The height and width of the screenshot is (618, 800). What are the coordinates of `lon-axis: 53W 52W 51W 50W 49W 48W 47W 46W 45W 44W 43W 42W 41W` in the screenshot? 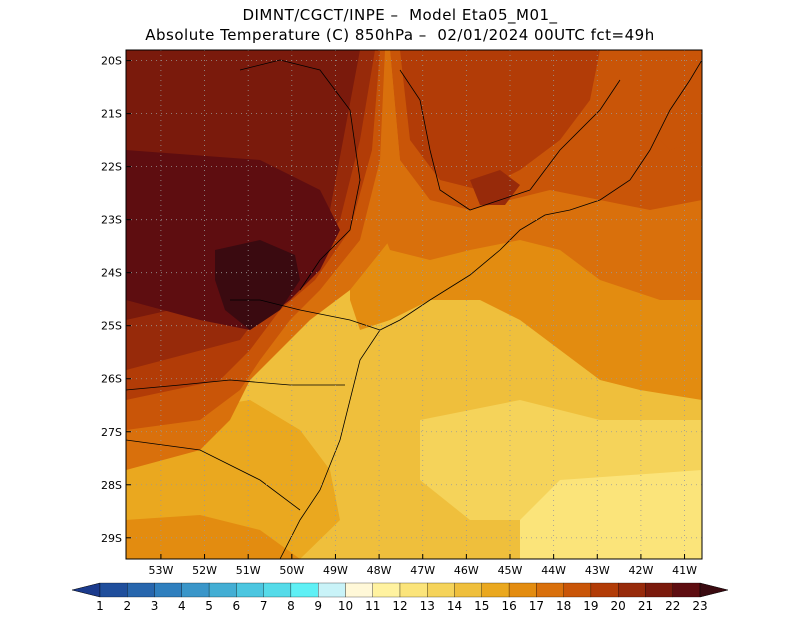 It's located at (422, 565).